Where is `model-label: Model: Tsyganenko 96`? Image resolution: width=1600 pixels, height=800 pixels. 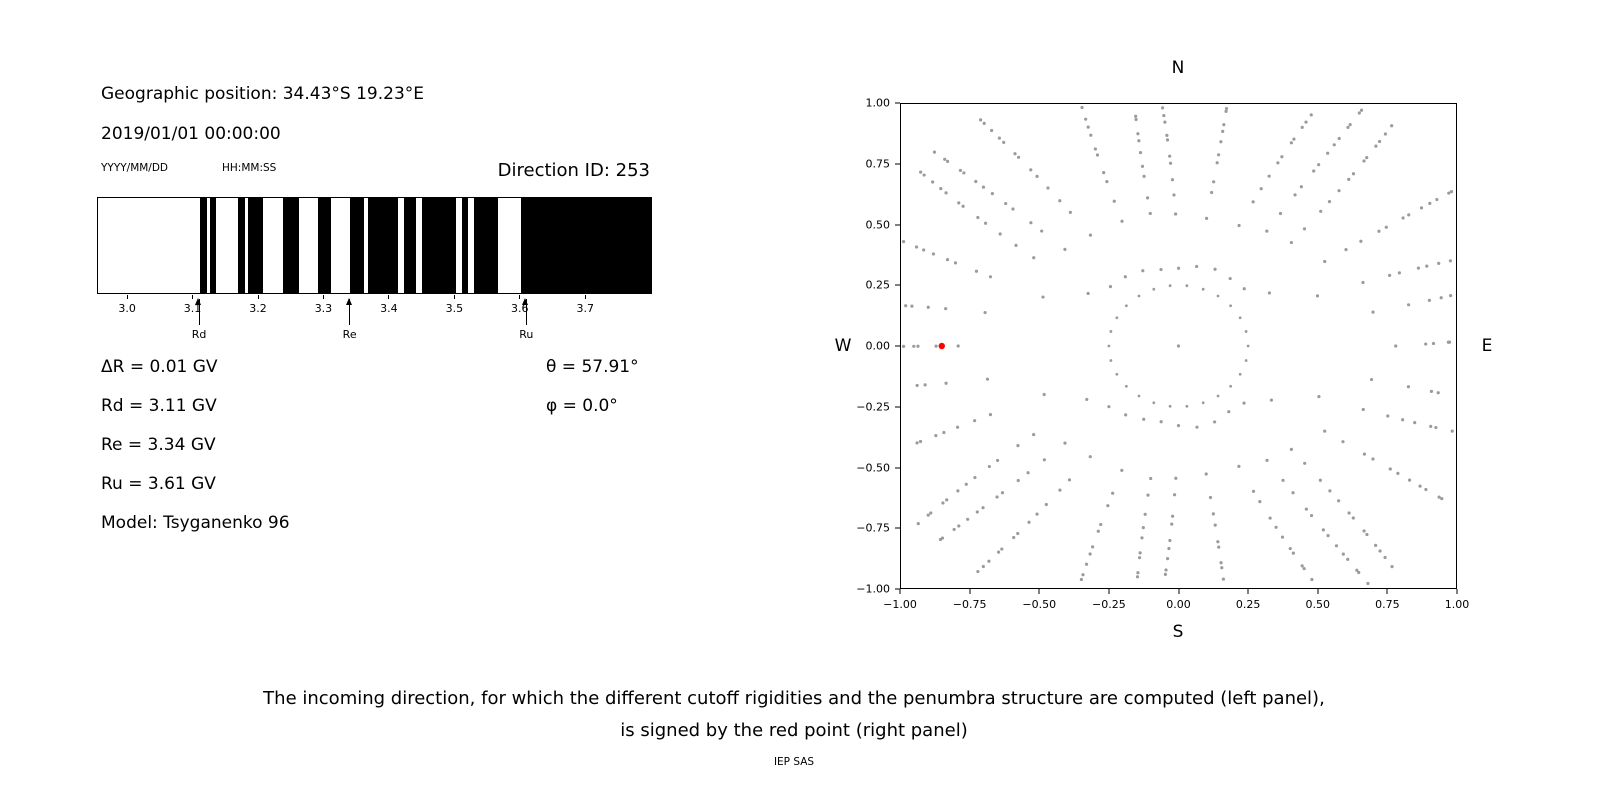 model-label: Model: Tsyganenko 96 is located at coordinates (195, 523).